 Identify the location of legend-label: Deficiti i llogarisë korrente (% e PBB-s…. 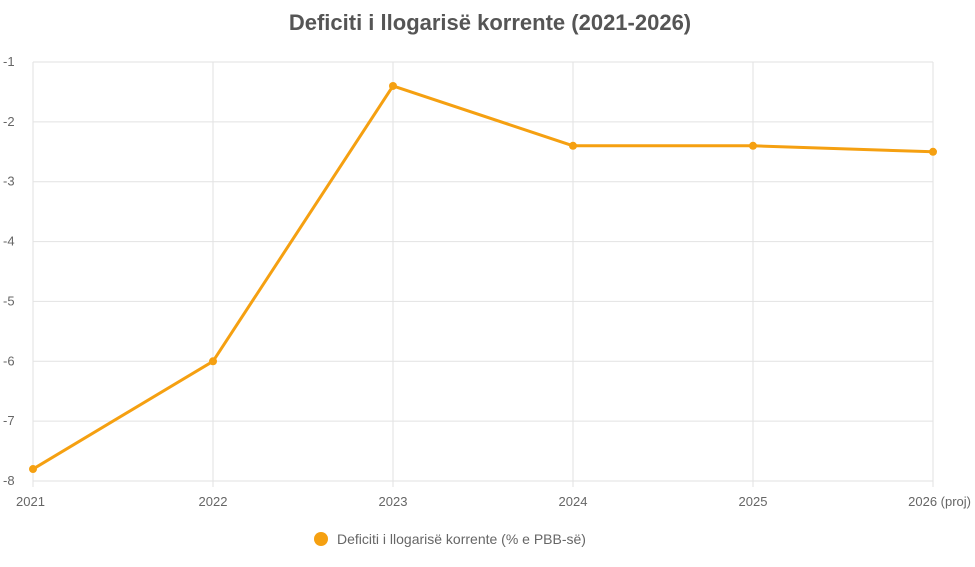
(461, 539).